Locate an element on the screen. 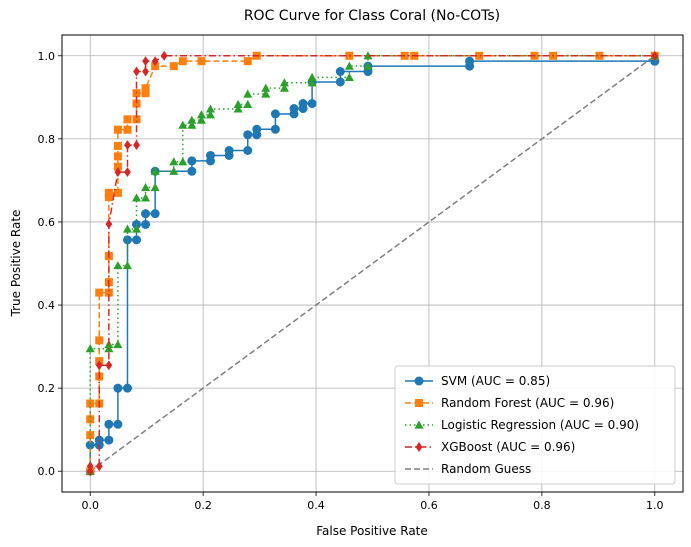 This screenshot has width=691, height=547. x-tick-label: 0.0 is located at coordinates (90, 505).